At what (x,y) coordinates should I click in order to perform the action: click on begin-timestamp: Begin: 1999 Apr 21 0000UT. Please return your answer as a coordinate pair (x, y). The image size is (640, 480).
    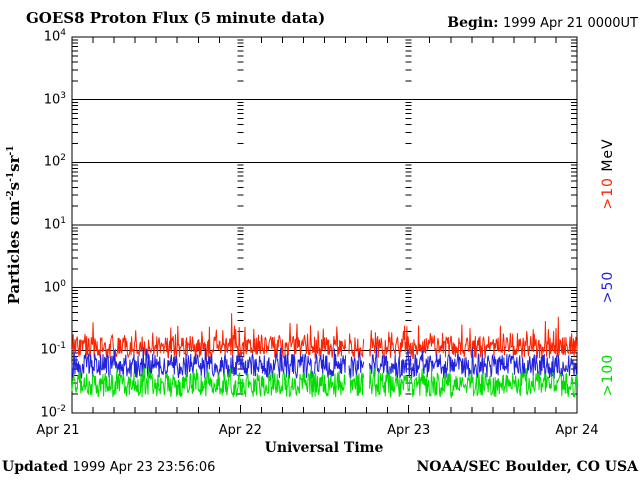
    Looking at the image, I should click on (542, 23).